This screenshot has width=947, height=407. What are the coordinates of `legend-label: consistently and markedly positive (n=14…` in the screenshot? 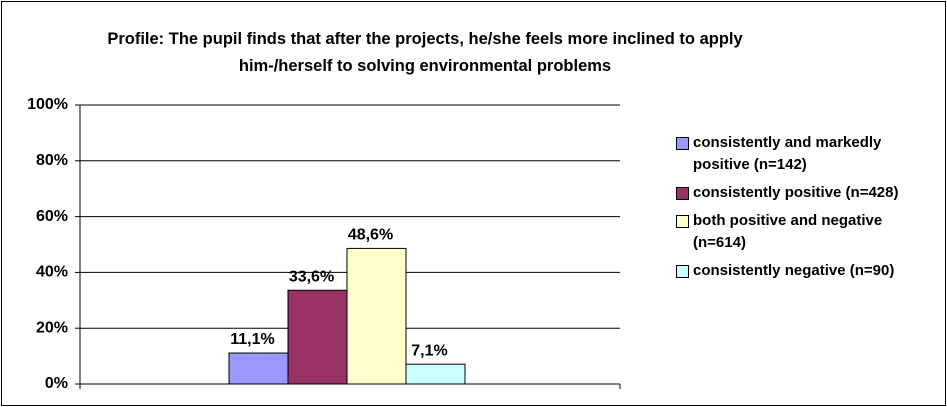 It's located at (787, 153).